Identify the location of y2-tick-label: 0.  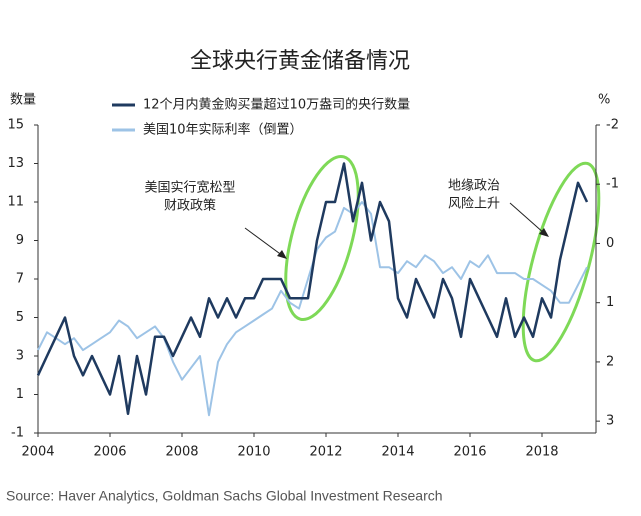
(610, 243).